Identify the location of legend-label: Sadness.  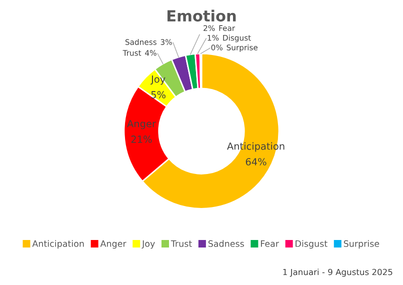
(226, 243).